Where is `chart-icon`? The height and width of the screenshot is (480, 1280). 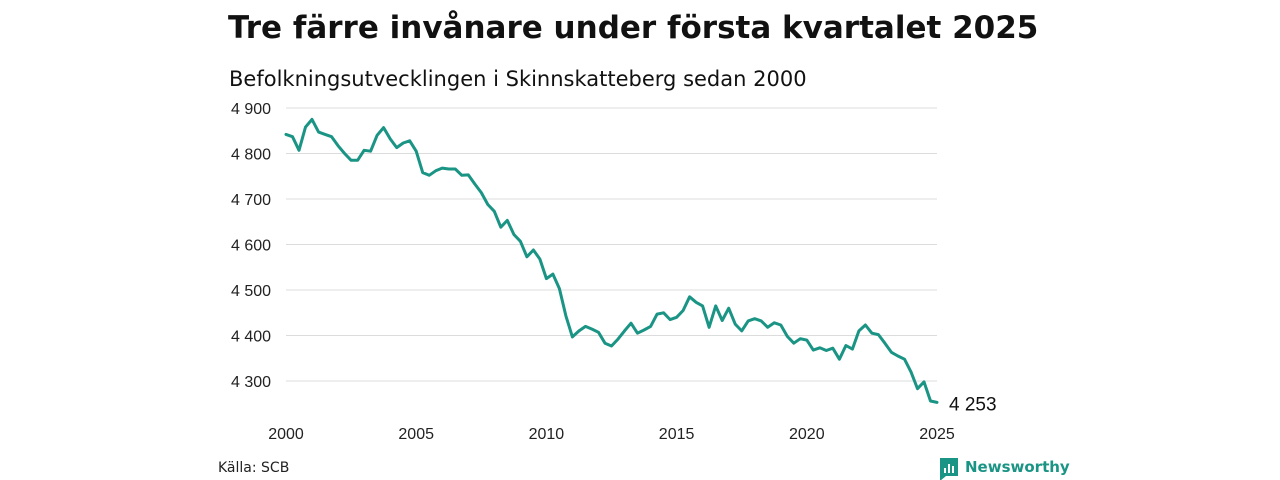 chart-icon is located at coordinates (949, 469).